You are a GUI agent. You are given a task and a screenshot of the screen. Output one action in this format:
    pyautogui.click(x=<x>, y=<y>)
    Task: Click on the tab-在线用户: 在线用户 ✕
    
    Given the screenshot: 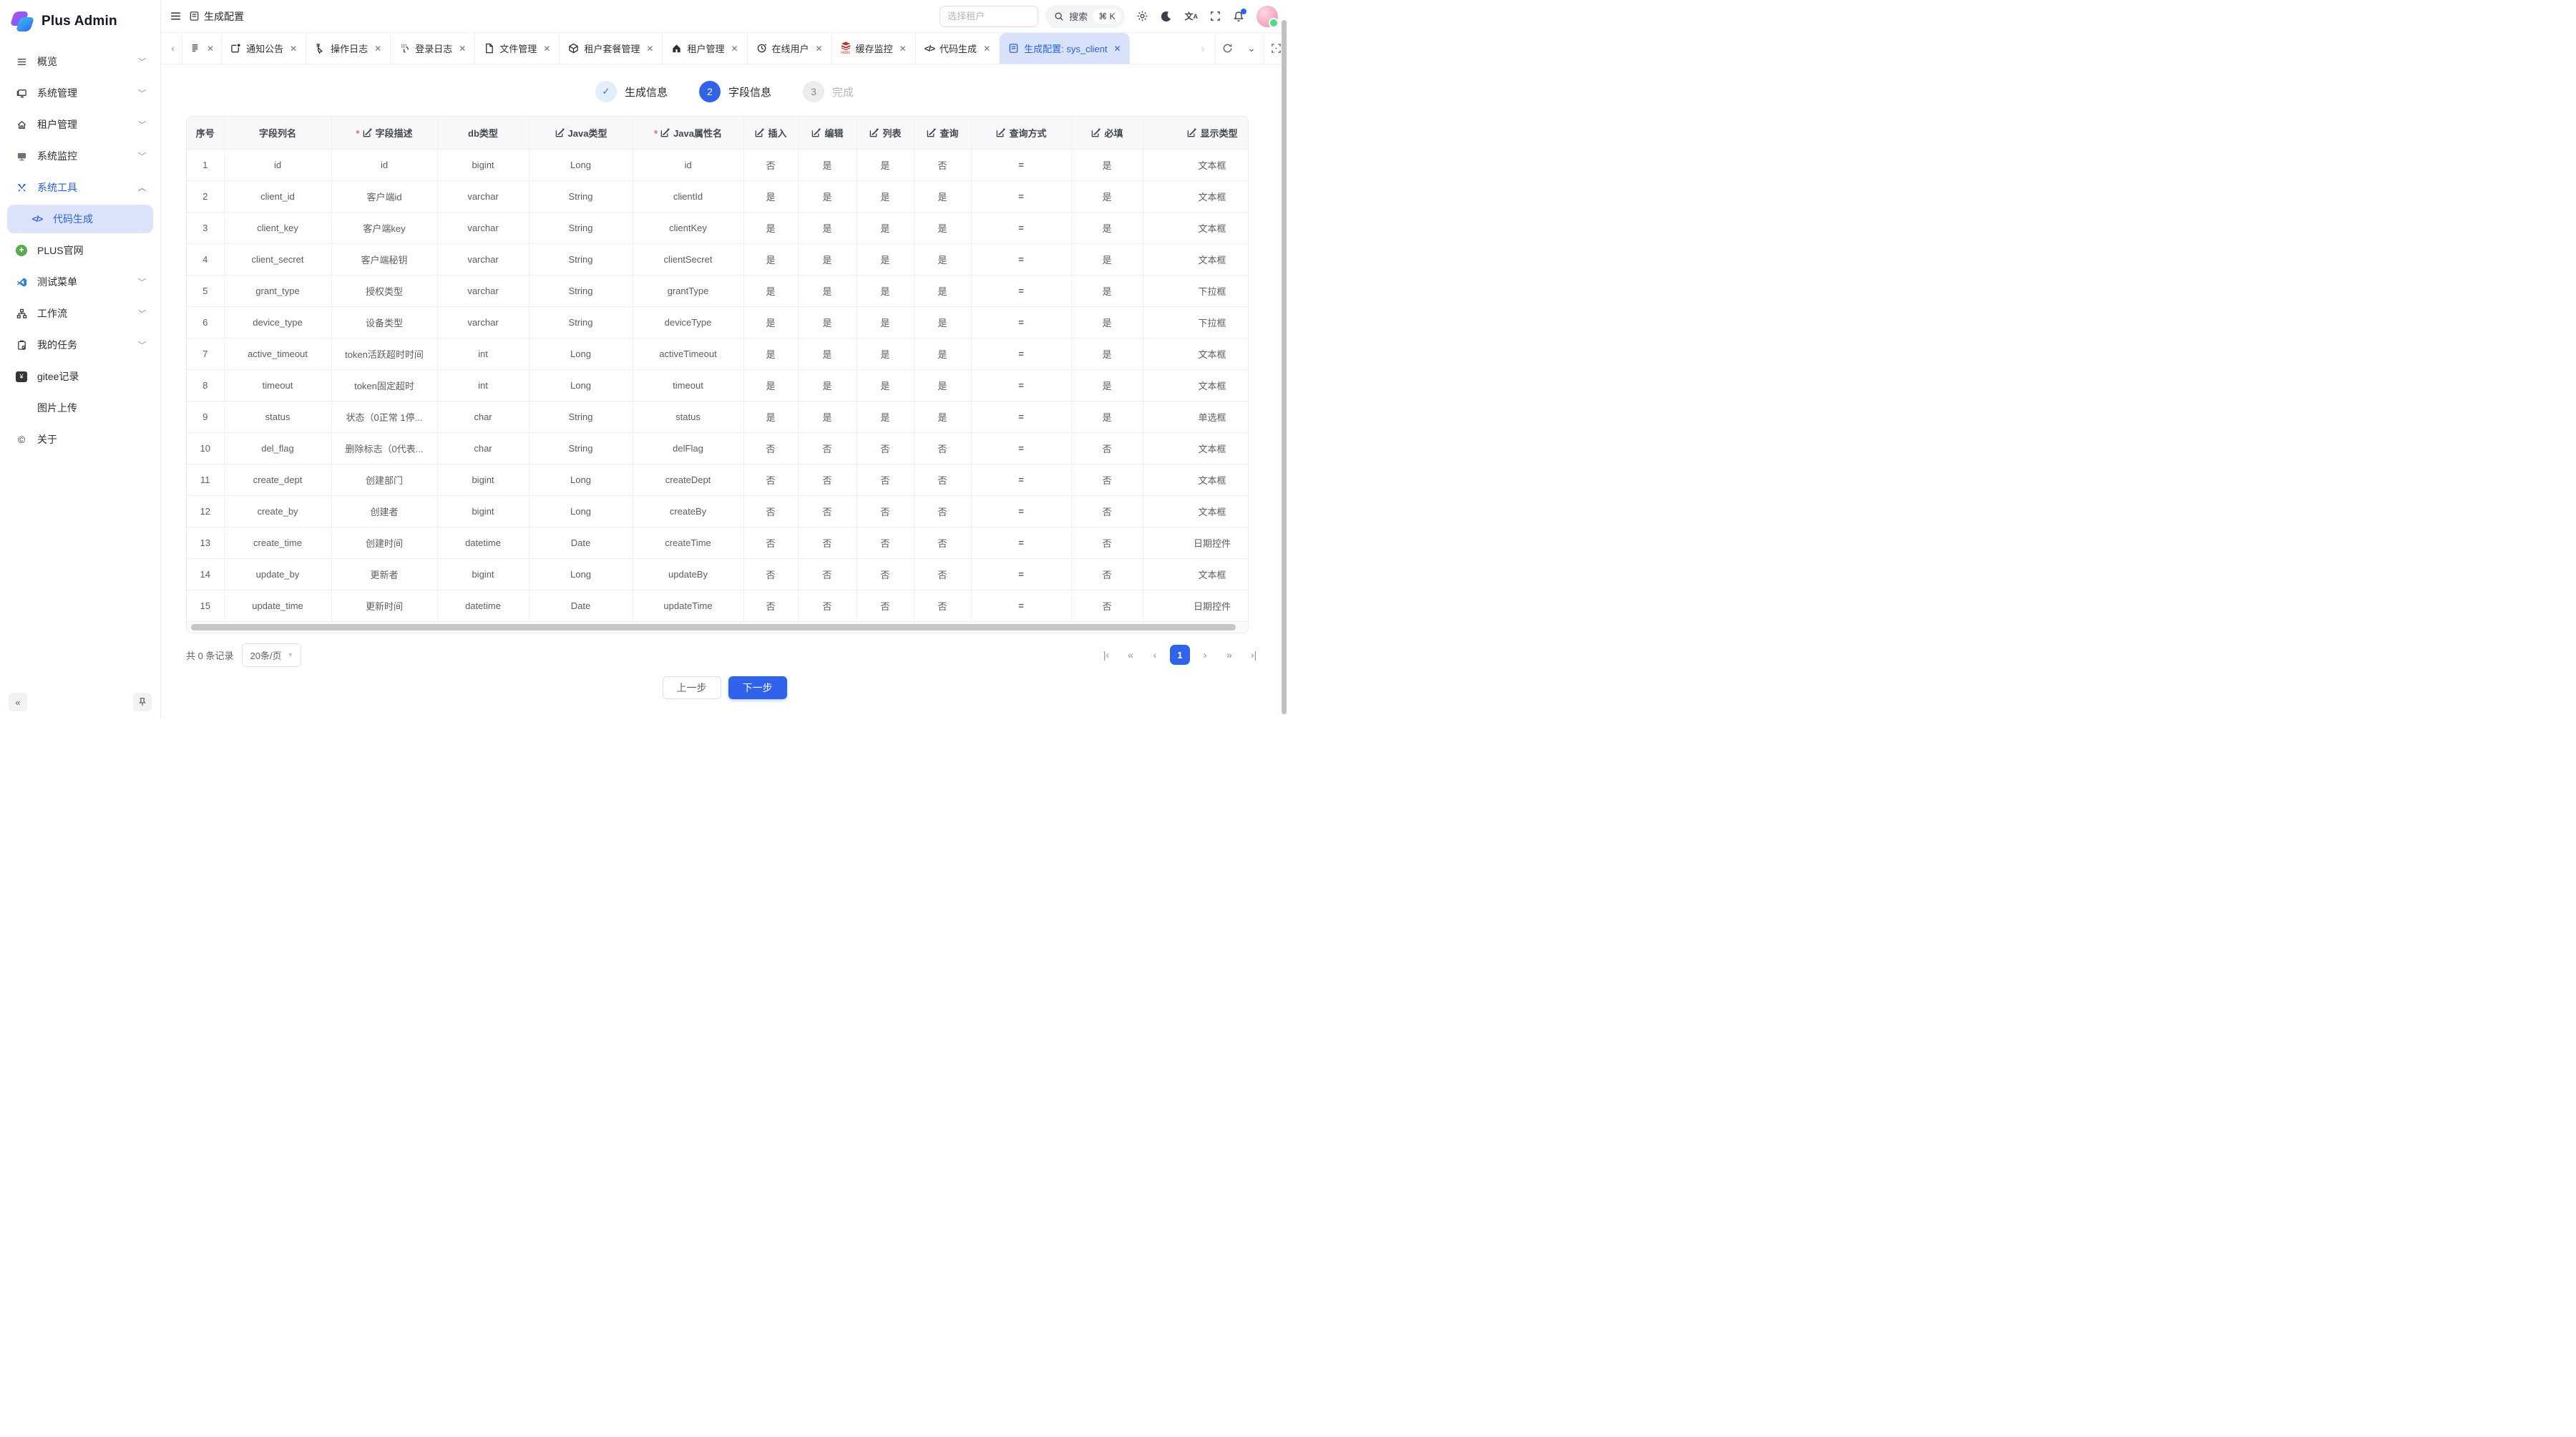 What is the action you would take?
    pyautogui.click(x=790, y=49)
    